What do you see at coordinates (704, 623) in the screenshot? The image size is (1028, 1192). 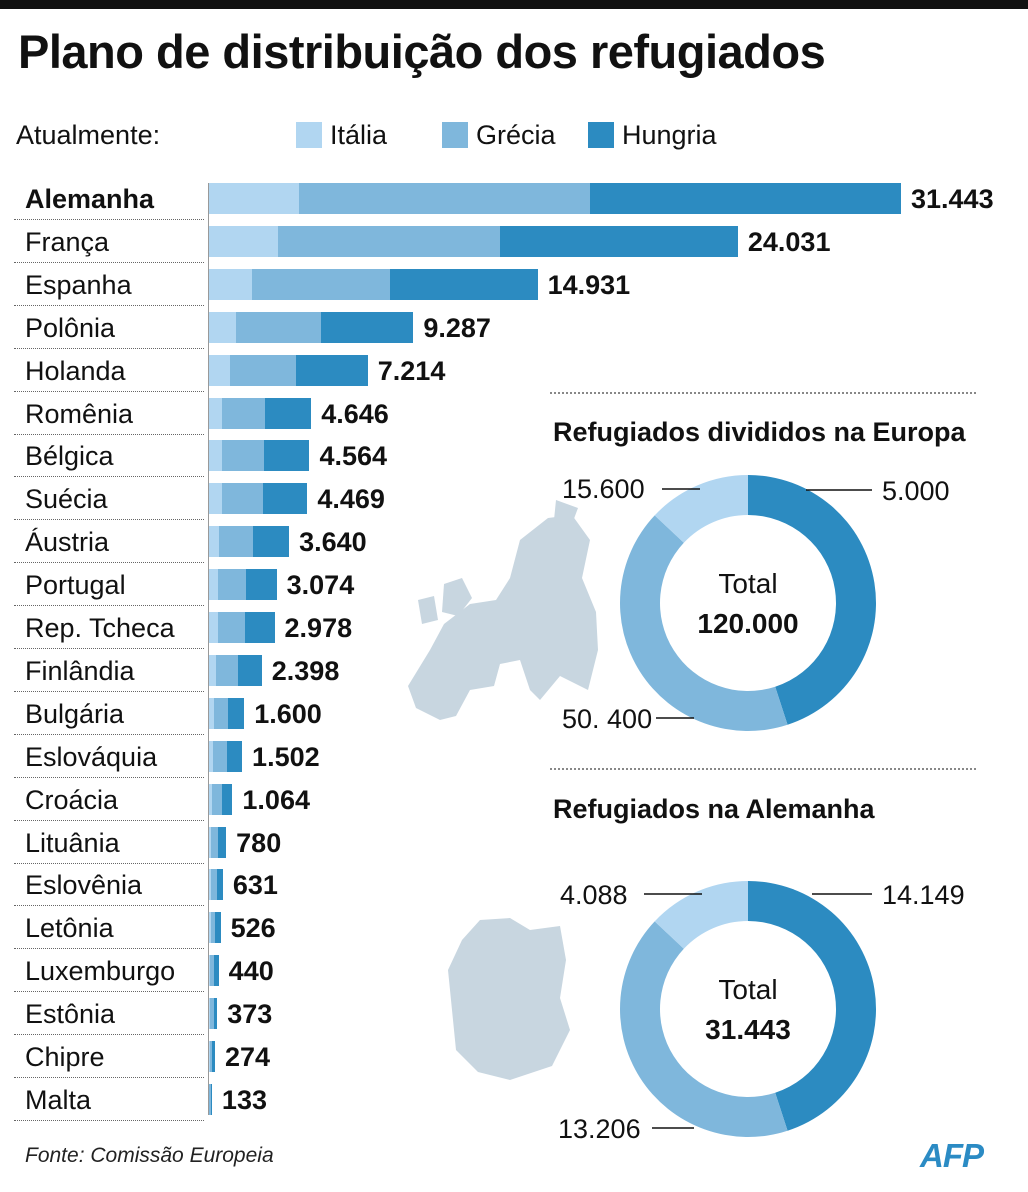 I see `donut-slice-1-grecia` at bounding box center [704, 623].